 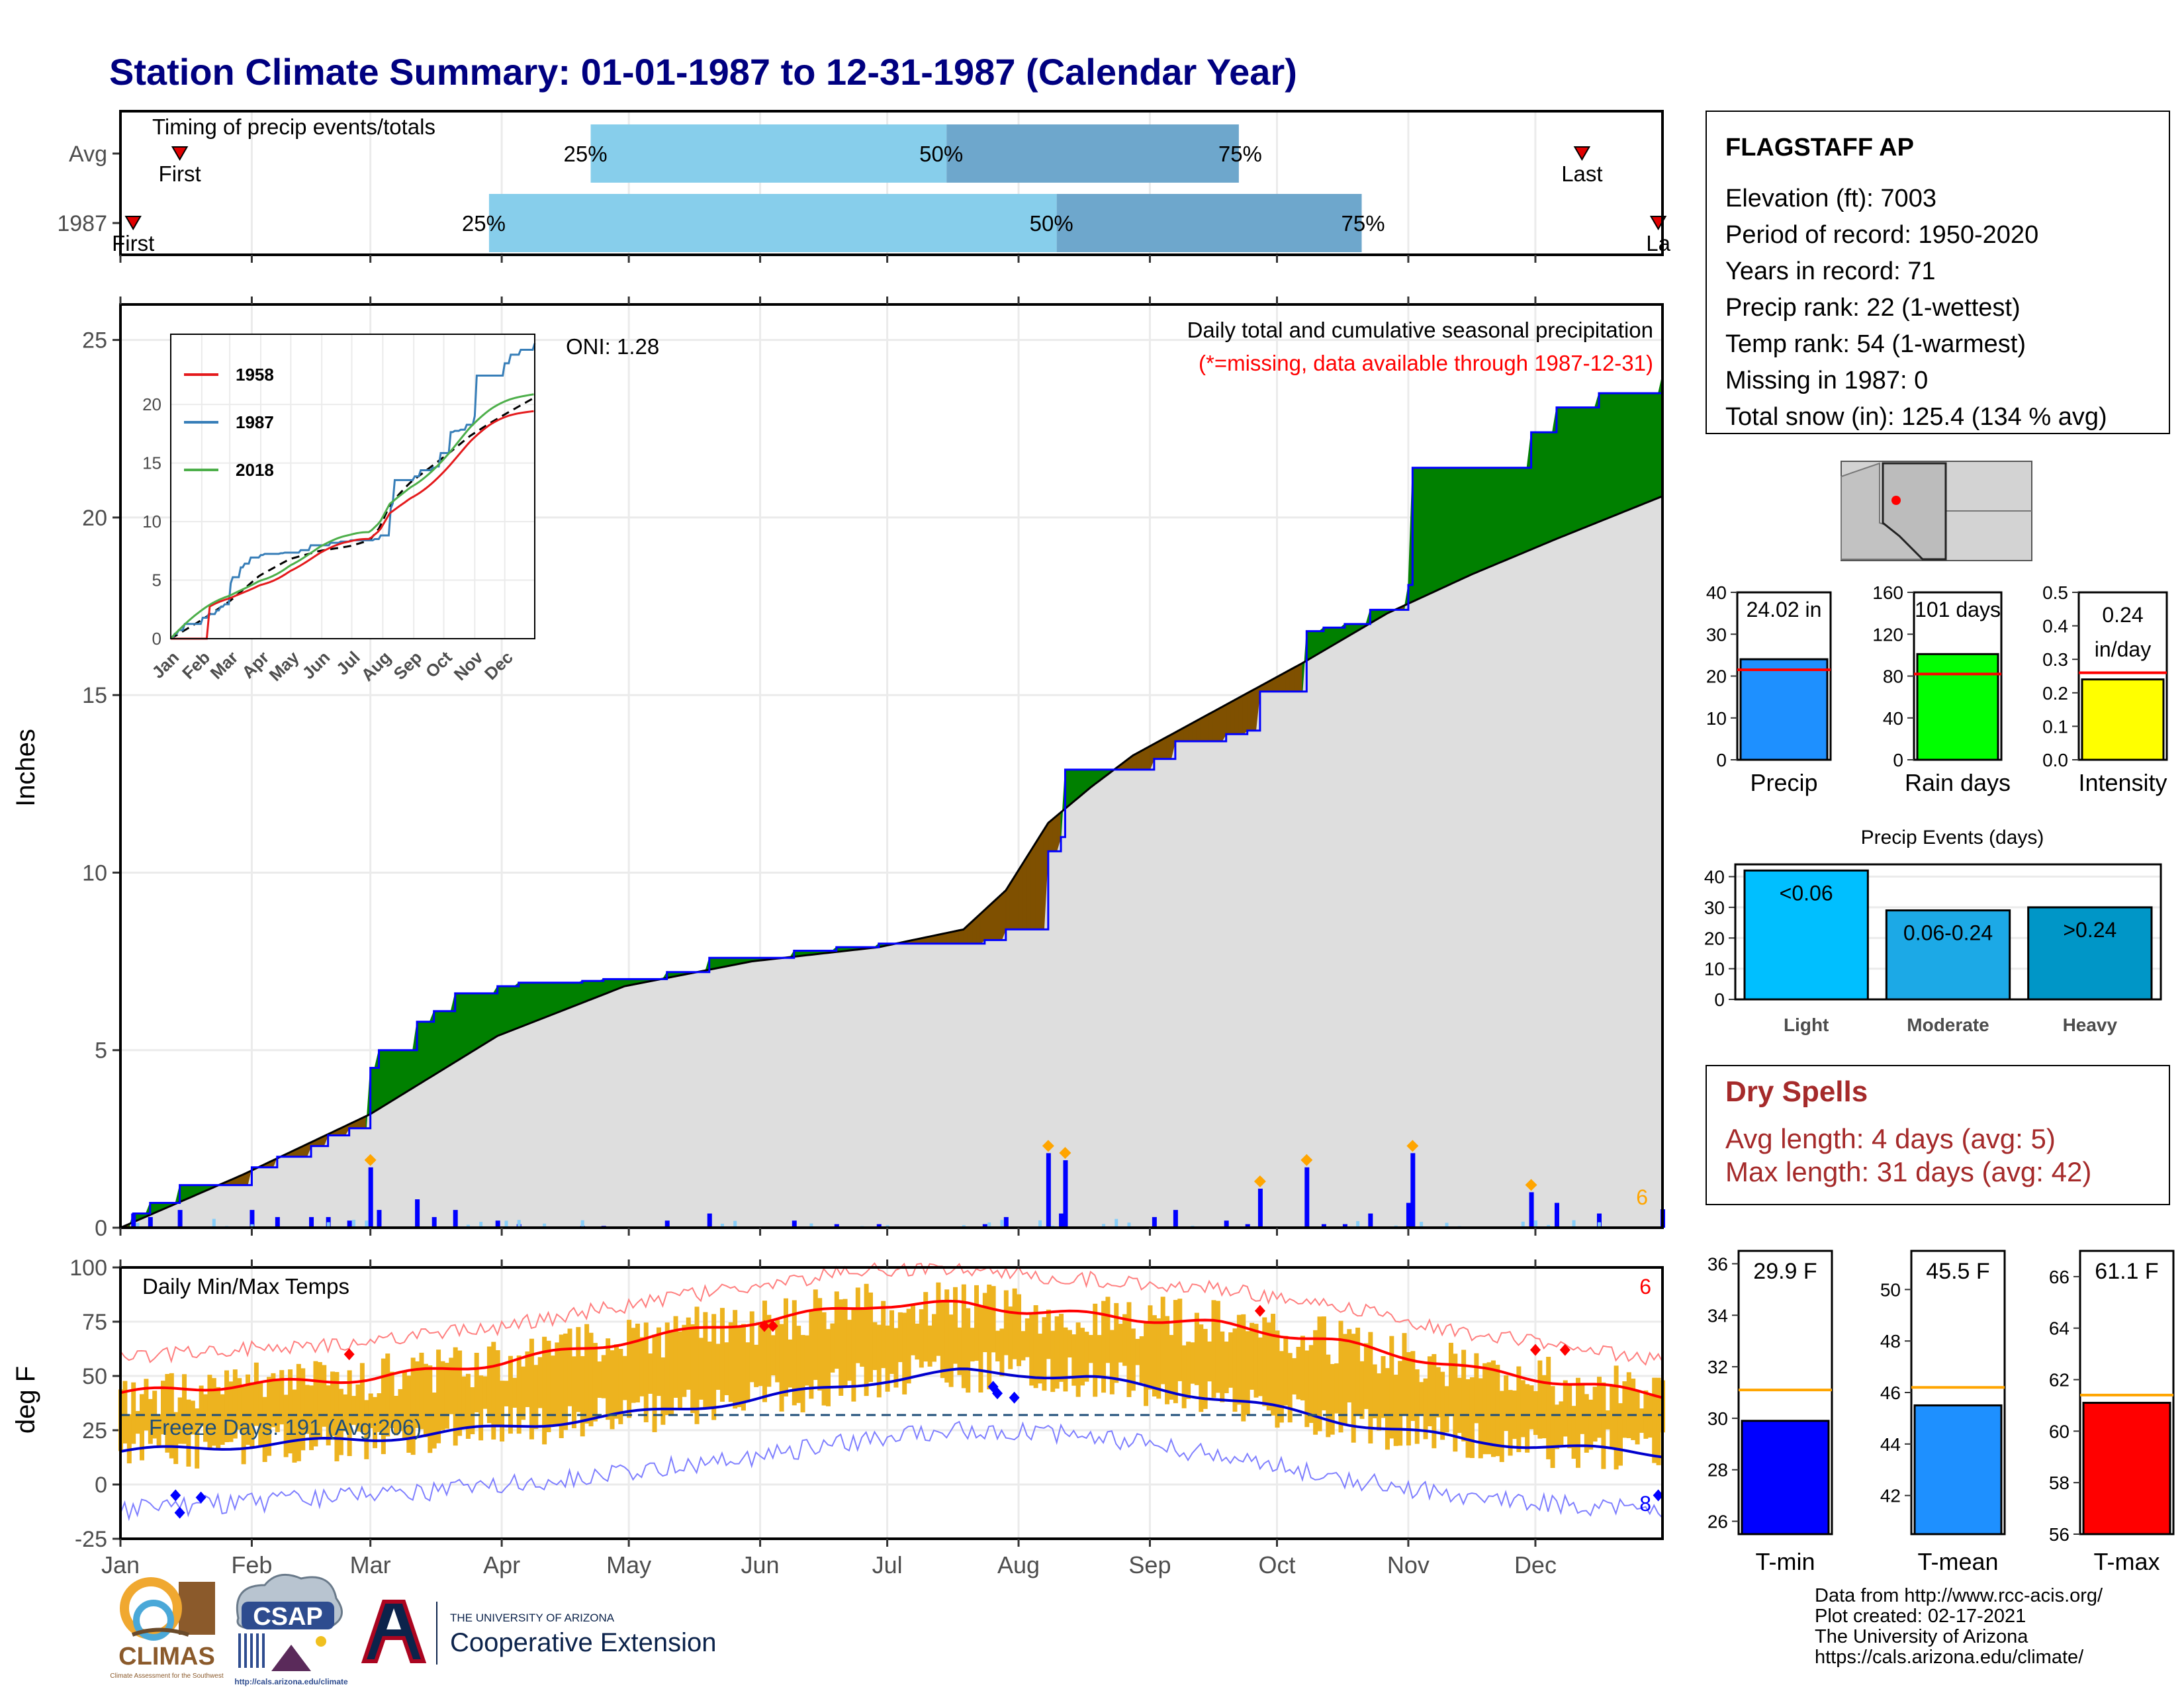 I want to click on events-title: Precip Events (days), so click(x=1952, y=837).